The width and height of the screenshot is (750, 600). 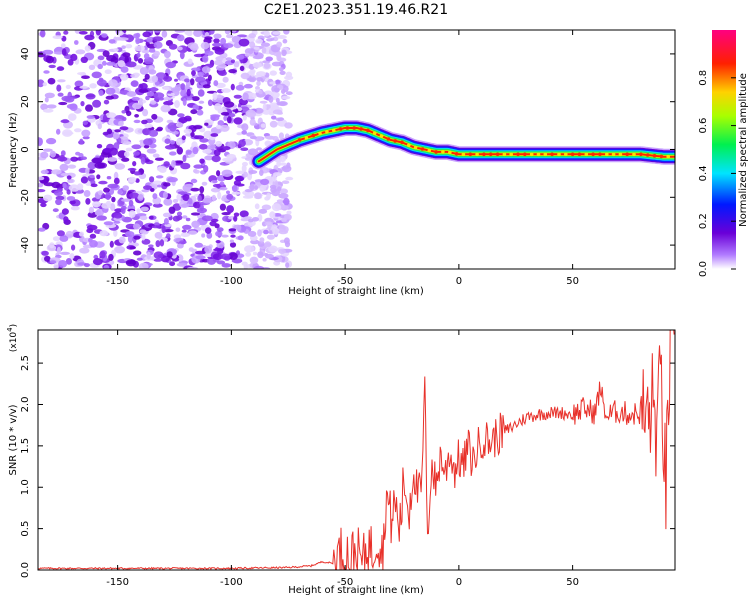 I want to click on colorbar-tick-label: 0.6, so click(x=703, y=126).